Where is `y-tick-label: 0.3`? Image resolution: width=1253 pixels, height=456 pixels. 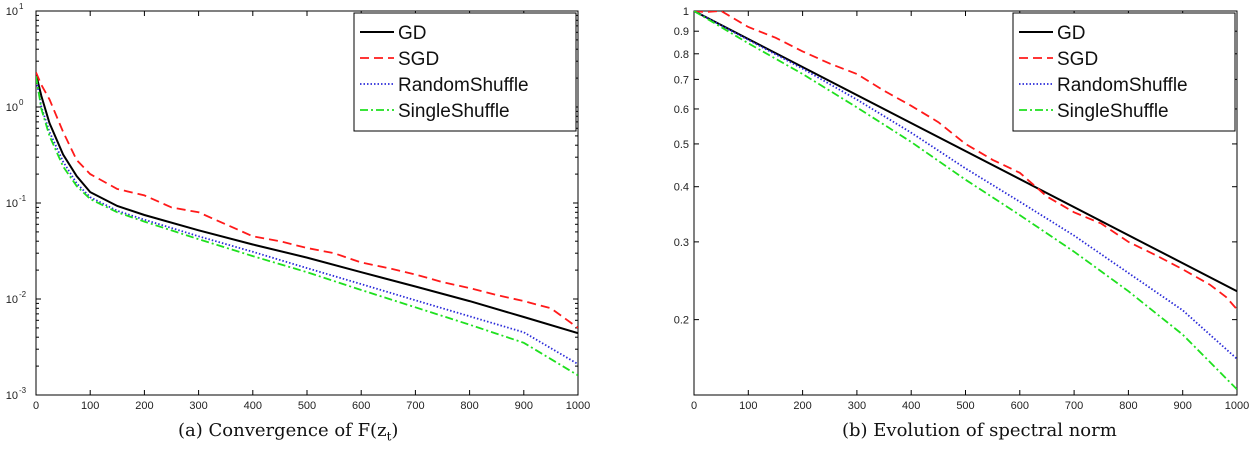 y-tick-label: 0.3 is located at coordinates (681, 243).